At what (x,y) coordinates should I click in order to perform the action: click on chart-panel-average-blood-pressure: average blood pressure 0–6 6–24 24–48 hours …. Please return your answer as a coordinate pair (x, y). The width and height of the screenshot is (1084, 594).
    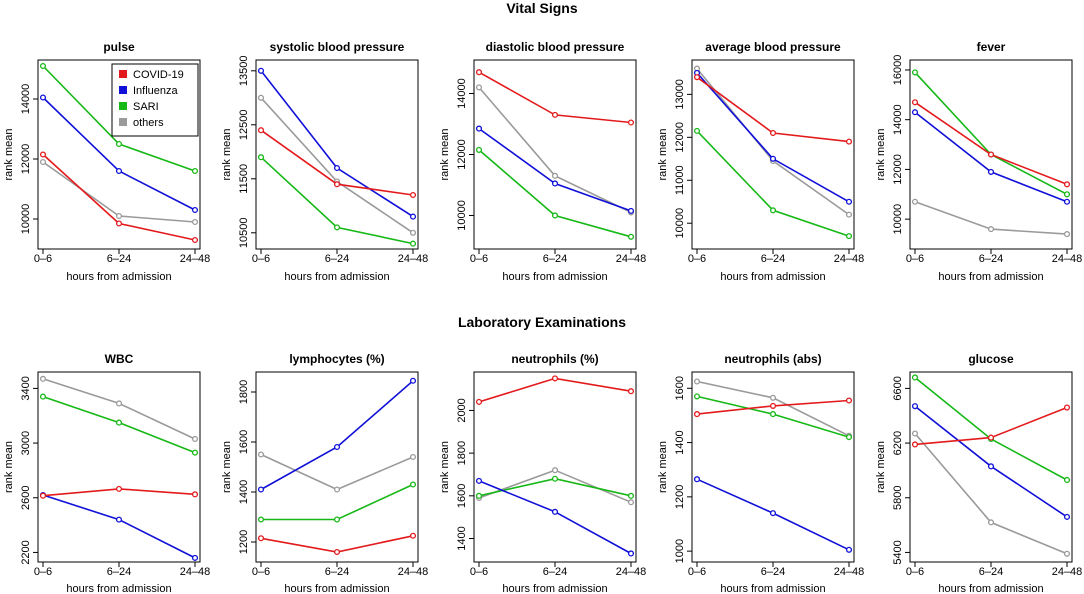
    Looking at the image, I should click on (760, 161).